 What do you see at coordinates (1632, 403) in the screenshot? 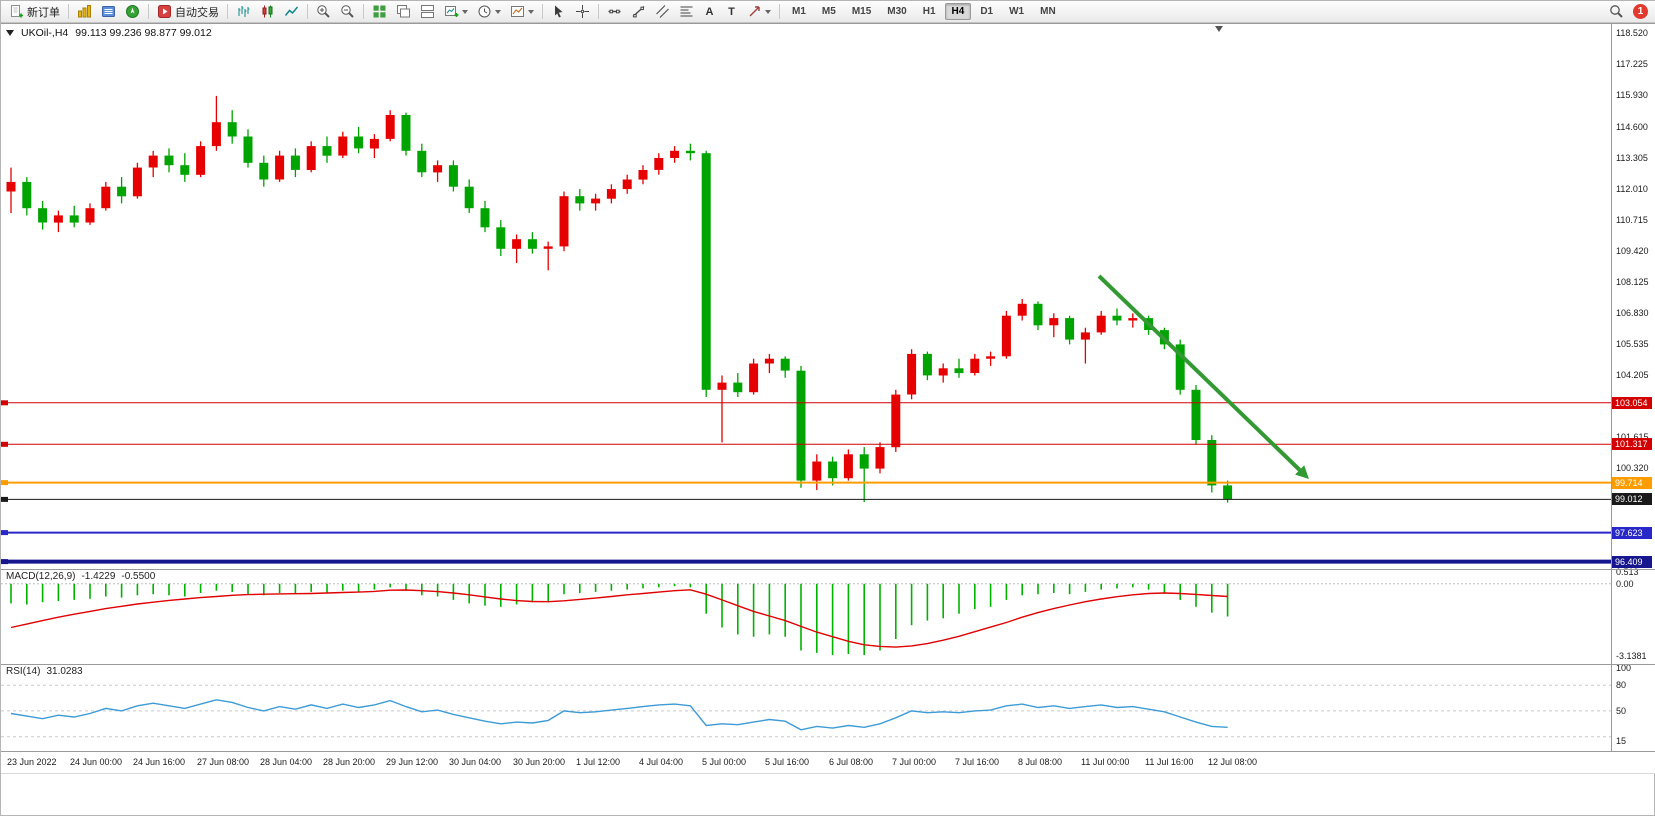
I see `price-badge: 103.054` at bounding box center [1632, 403].